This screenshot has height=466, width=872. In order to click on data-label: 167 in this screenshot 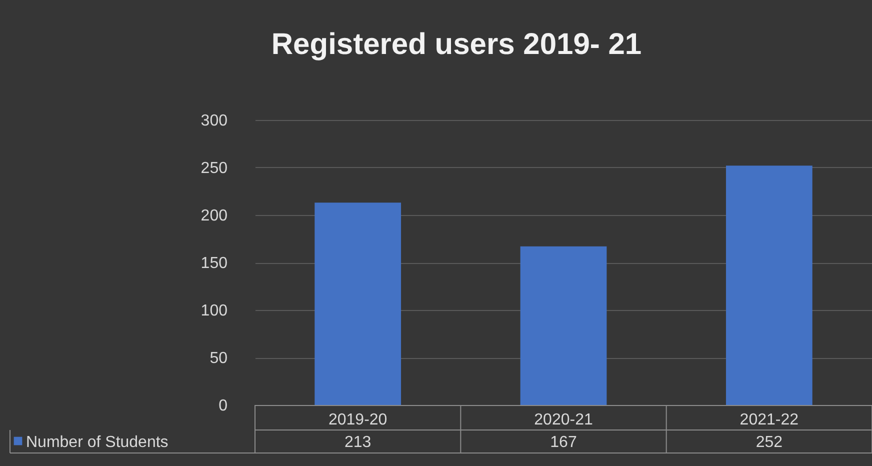, I will do `click(563, 442)`.